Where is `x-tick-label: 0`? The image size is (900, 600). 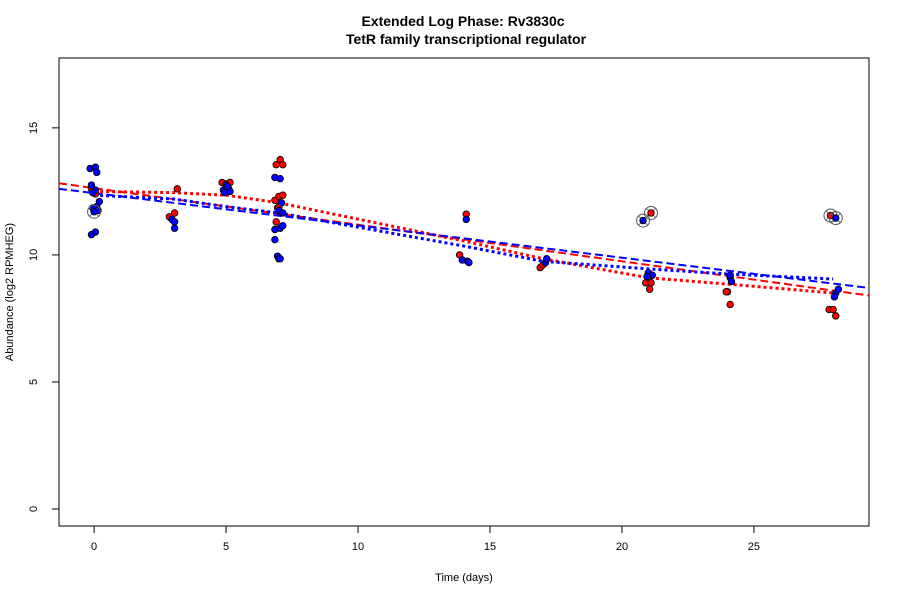 x-tick-label: 0 is located at coordinates (94, 547).